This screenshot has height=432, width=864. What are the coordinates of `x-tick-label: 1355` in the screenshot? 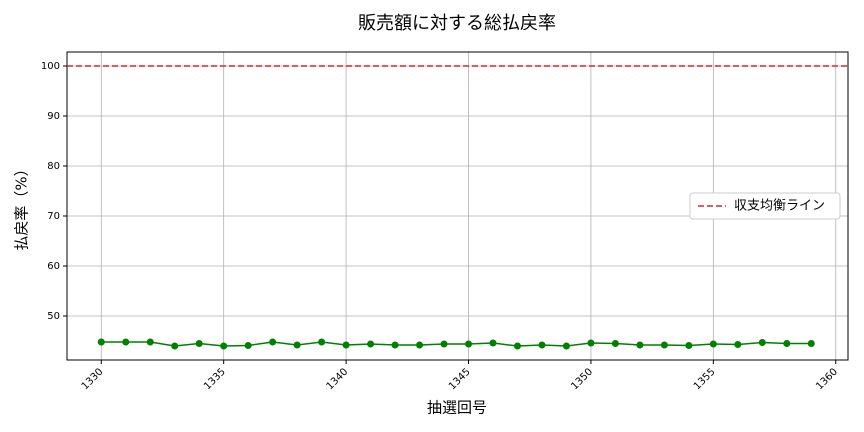 It's located at (705, 379).